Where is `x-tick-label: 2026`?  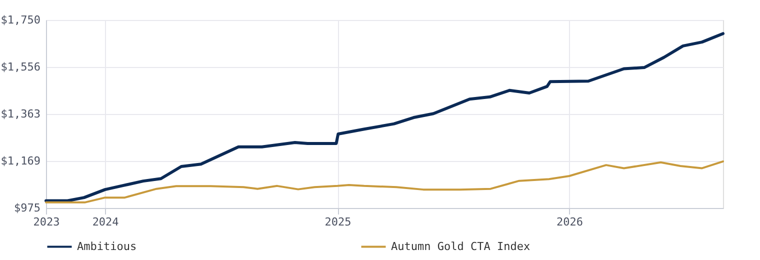 x-tick-label: 2026 is located at coordinates (570, 222).